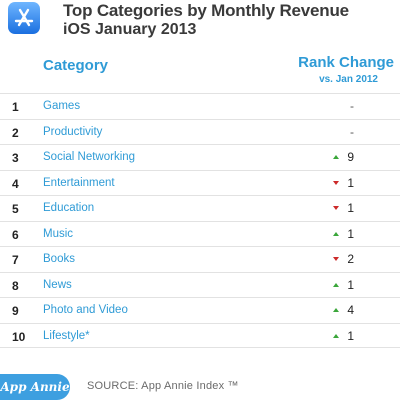 Image resolution: width=400 pixels, height=400 pixels. Describe the element at coordinates (130, 29) in the screenshot. I see `chart-subtitle: iOS January 2013` at that location.